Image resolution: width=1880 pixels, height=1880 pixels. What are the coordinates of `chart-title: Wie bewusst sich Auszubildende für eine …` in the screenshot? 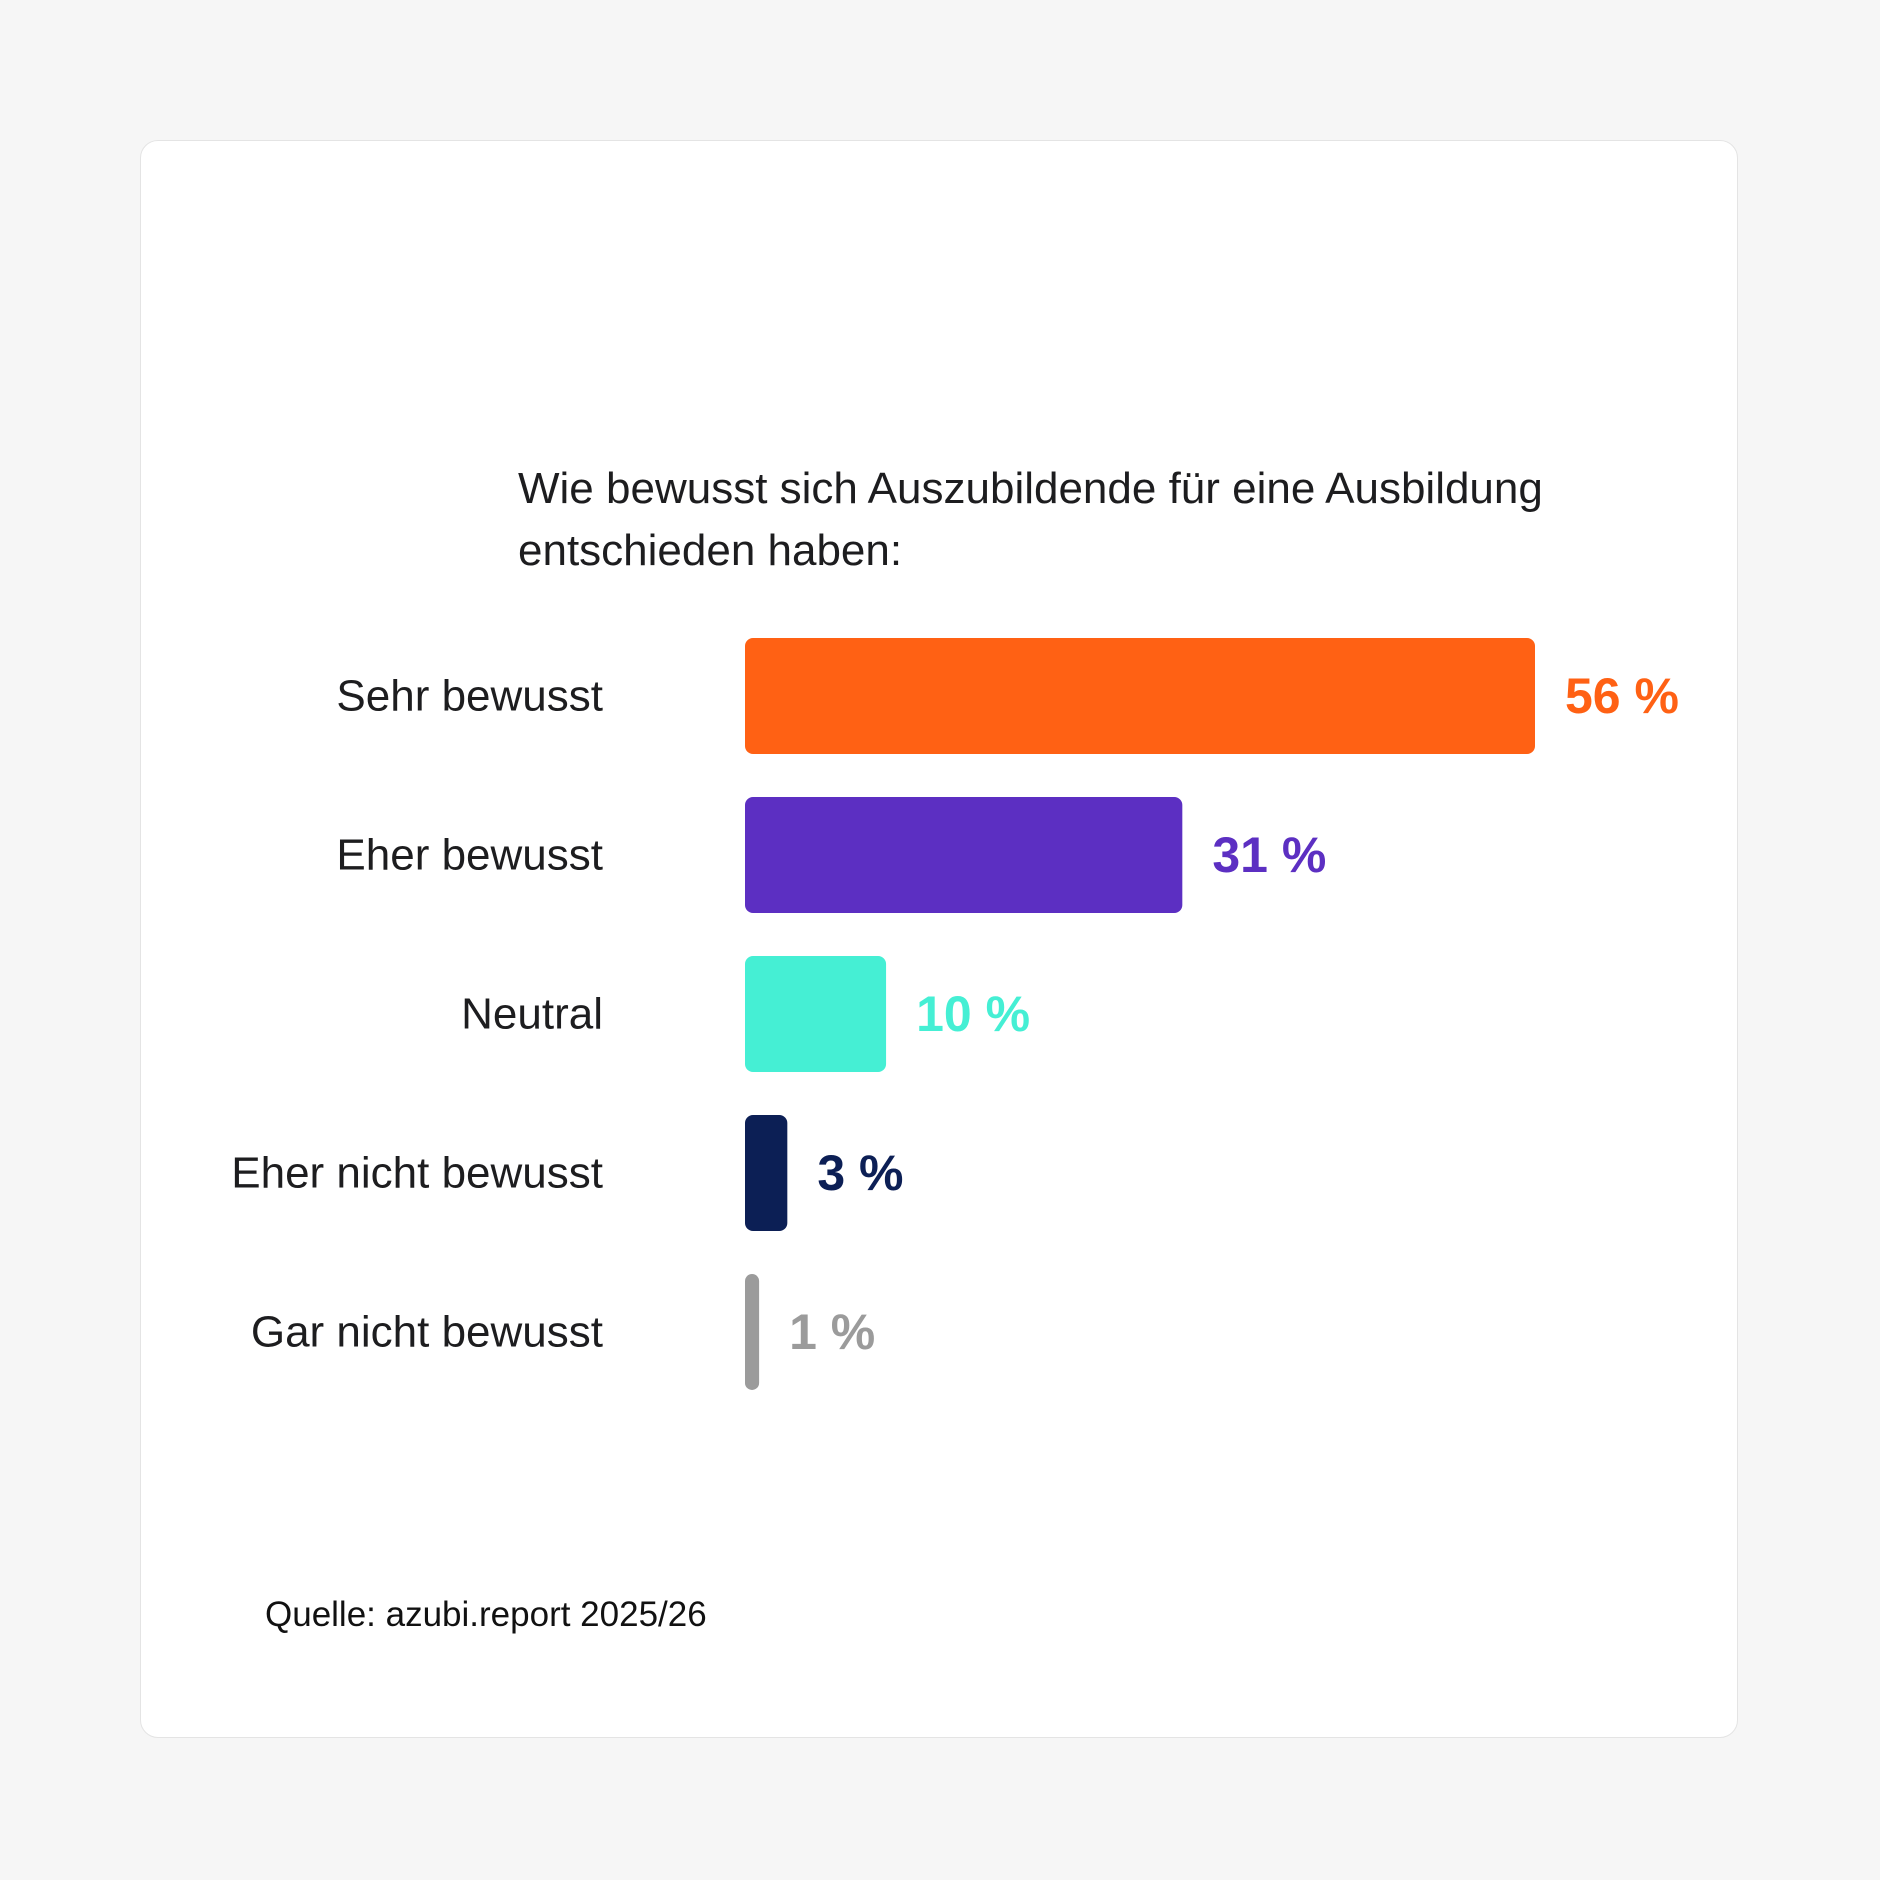 It's located at (1030, 519).